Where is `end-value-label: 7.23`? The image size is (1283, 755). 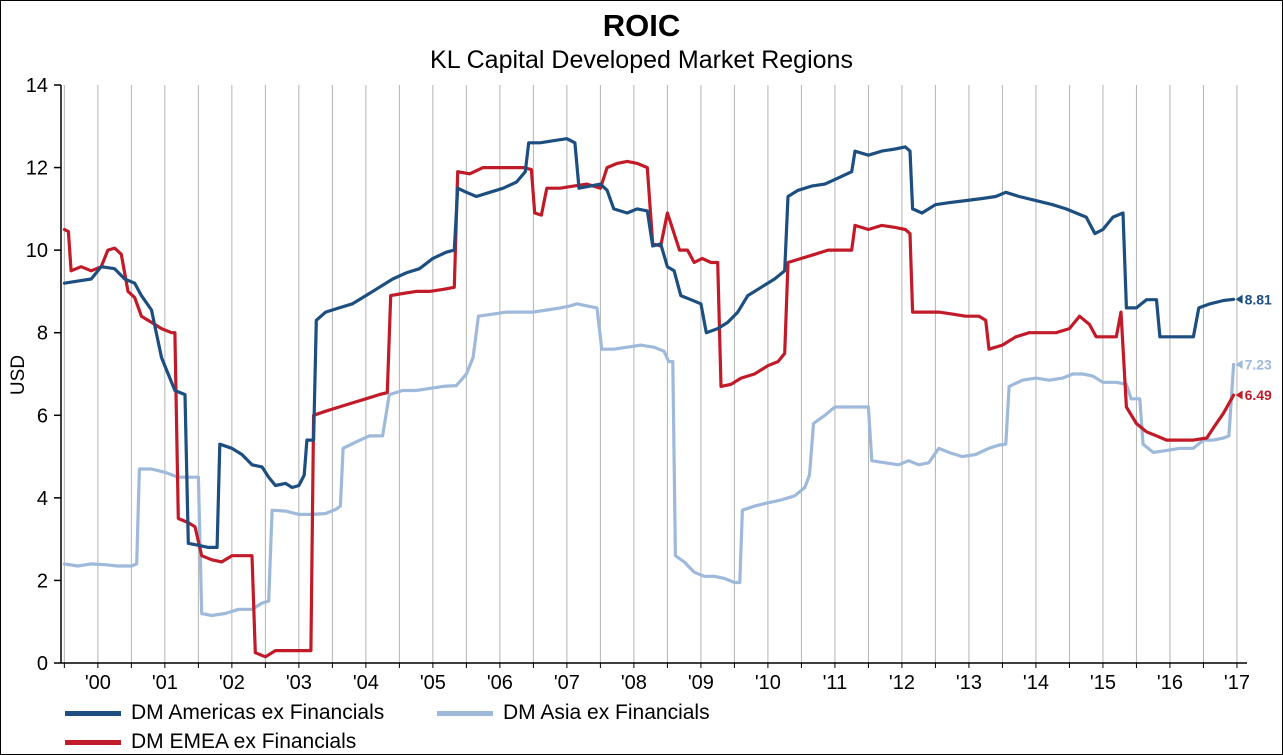
end-value-label: 7.23 is located at coordinates (1258, 365).